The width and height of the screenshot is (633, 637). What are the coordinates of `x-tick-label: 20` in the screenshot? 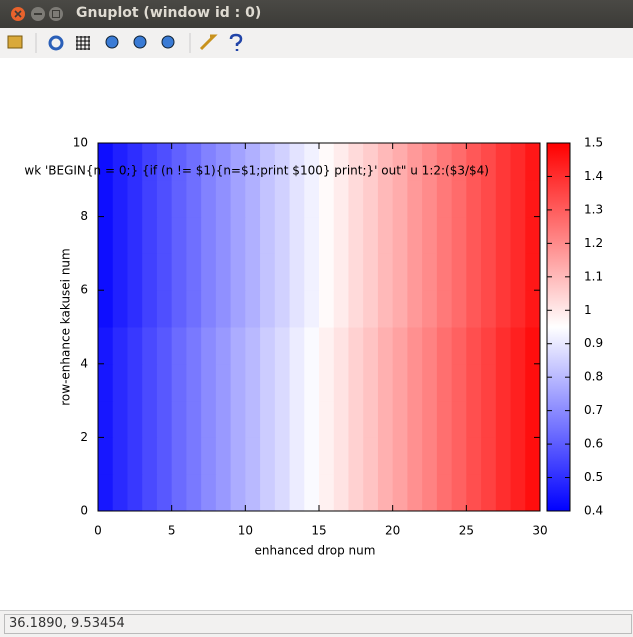 It's located at (392, 531).